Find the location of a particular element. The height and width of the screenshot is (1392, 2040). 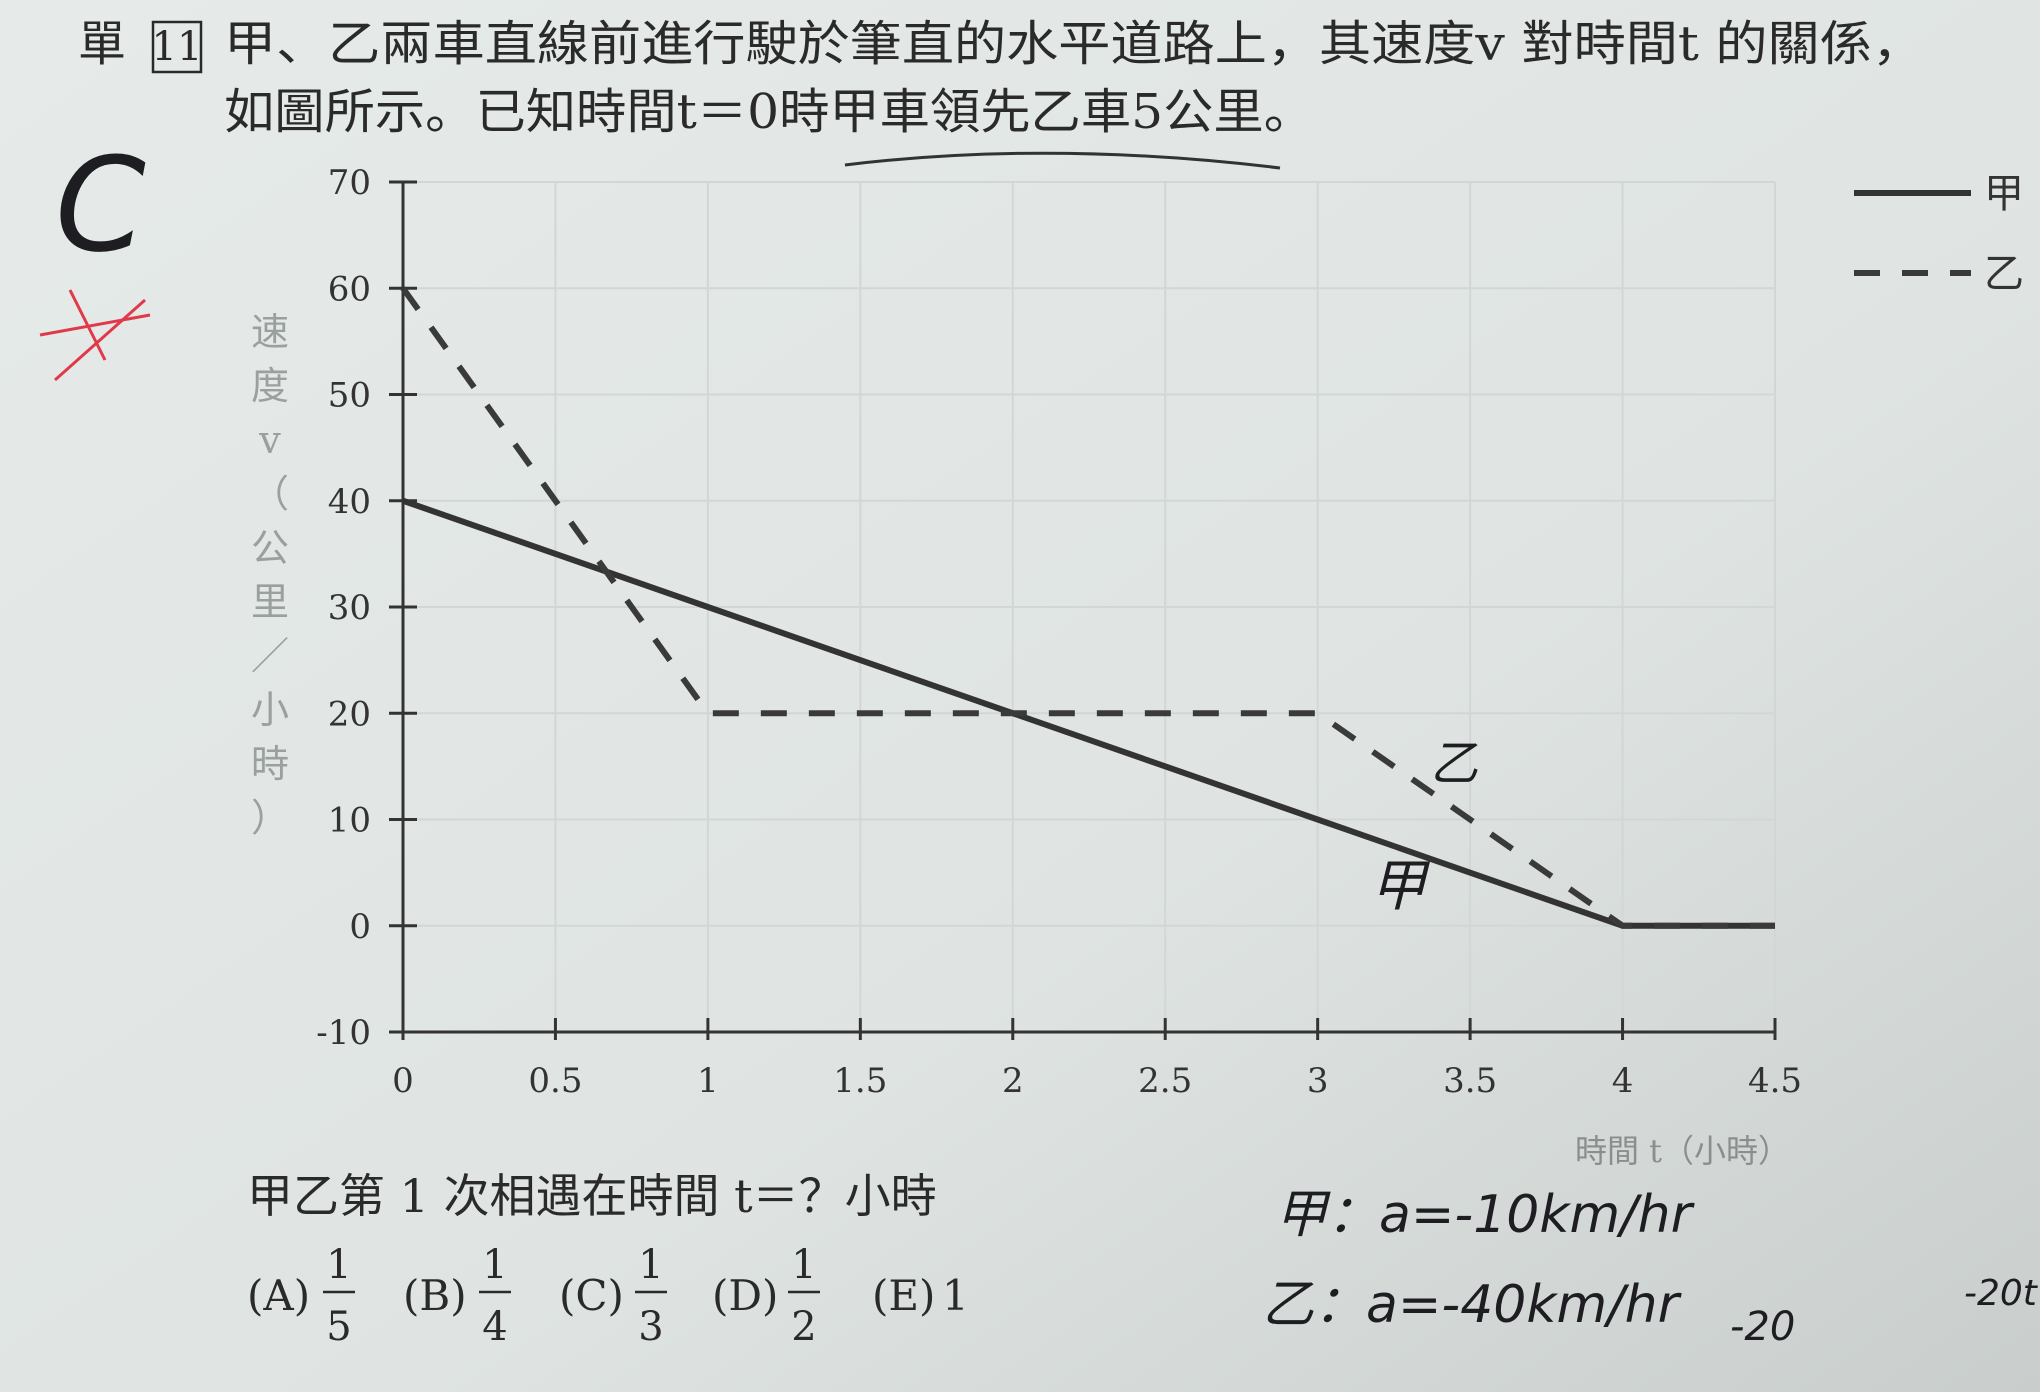

option-label: (C) is located at coordinates (591, 1295).